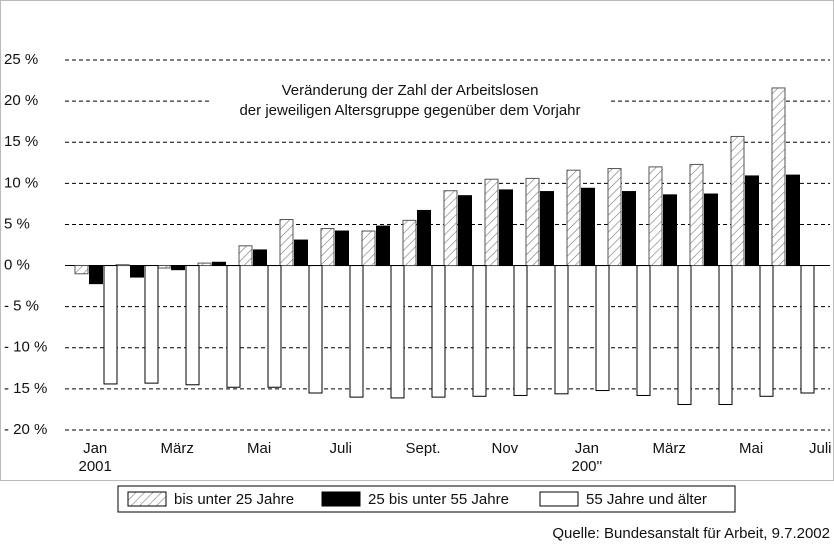 This screenshot has width=834, height=546. What do you see at coordinates (17, 223) in the screenshot?
I see `y-tick-label: 5 %` at bounding box center [17, 223].